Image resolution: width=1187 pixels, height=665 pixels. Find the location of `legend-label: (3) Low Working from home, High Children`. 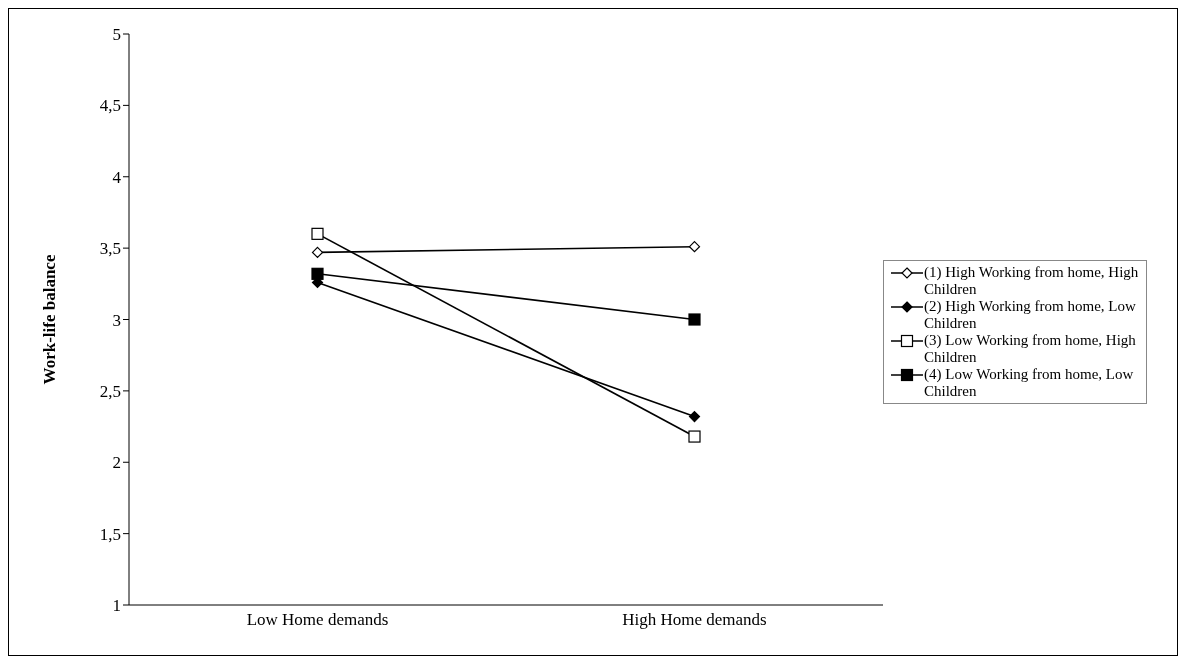

legend-label: (3) Low Working from home, High Children is located at coordinates (1030, 349).